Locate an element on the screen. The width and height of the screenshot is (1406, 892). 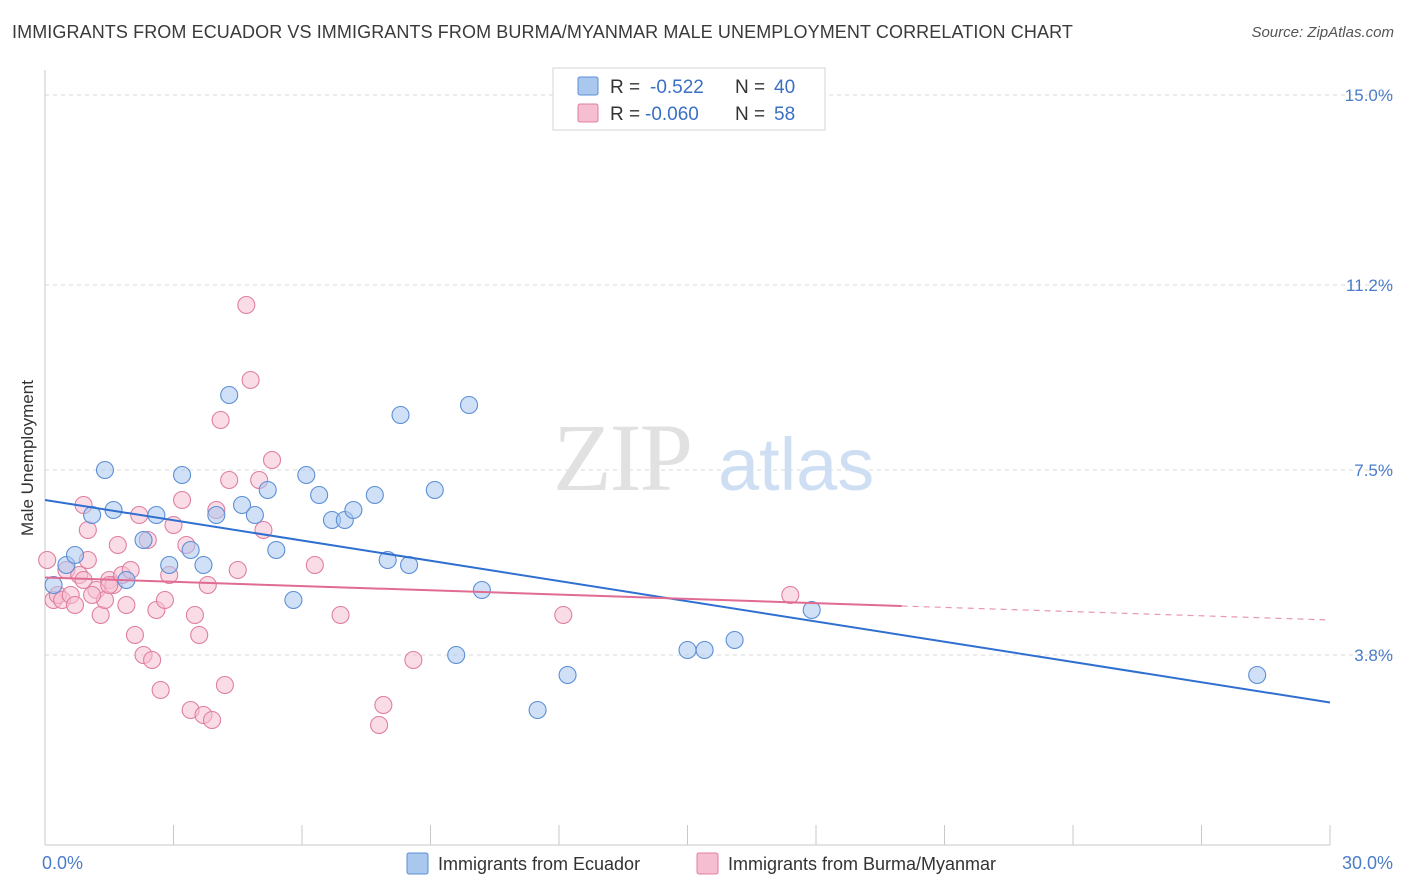
x-tick-label-max: 30.0% is located at coordinates (1367, 863).